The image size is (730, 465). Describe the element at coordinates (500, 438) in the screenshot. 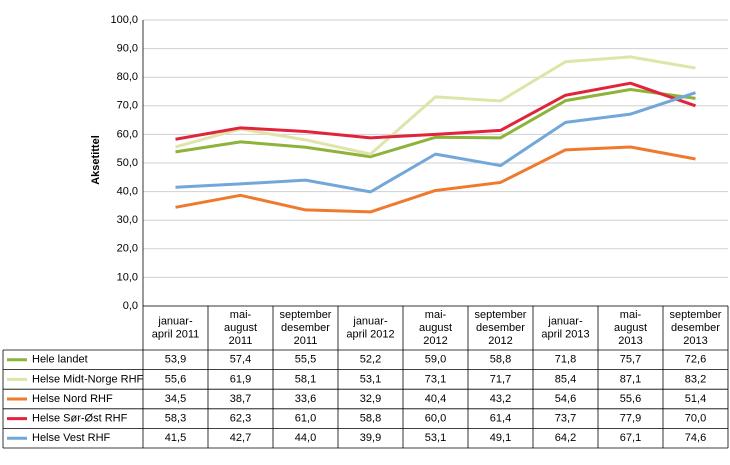

I see `table-cell: 49,1` at that location.